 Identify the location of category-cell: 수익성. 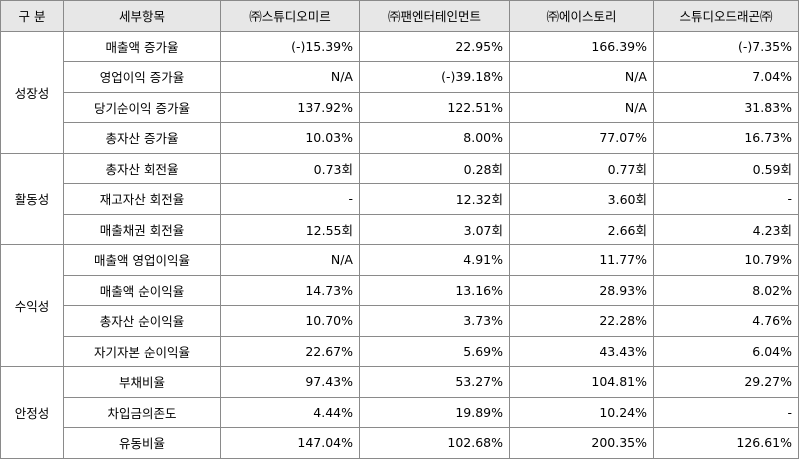
(32, 305).